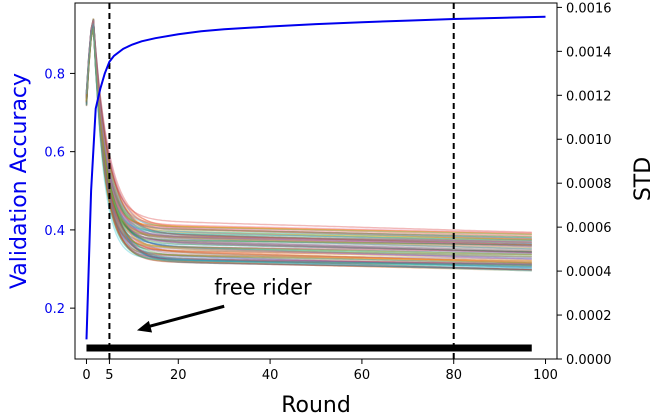 Image resolution: width=650 pixels, height=420 pixels. I want to click on x-tick-label: 100, so click(545, 375).